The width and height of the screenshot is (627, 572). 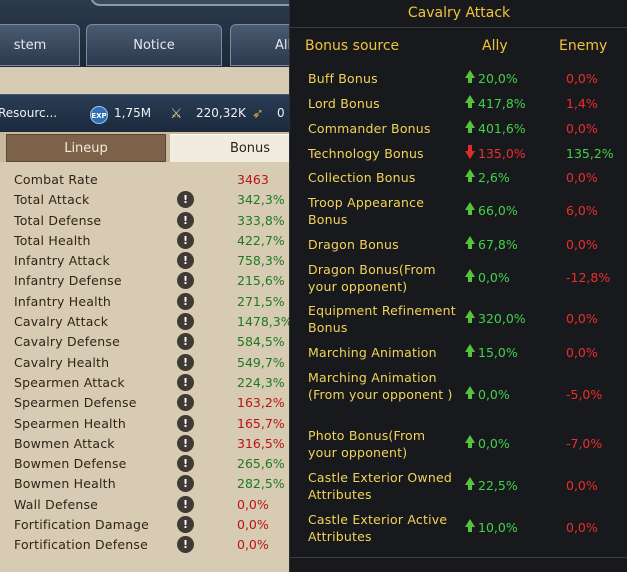 What do you see at coordinates (221, 113) in the screenshot?
I see `power-value: 220,32K` at bounding box center [221, 113].